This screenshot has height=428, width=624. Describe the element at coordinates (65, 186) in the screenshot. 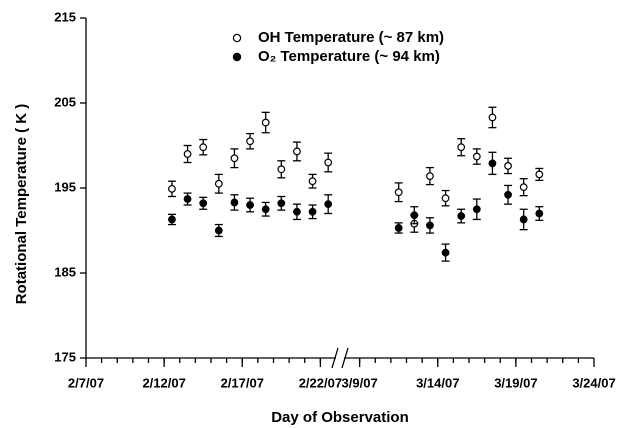

I see `y-tick-label: 195` at that location.